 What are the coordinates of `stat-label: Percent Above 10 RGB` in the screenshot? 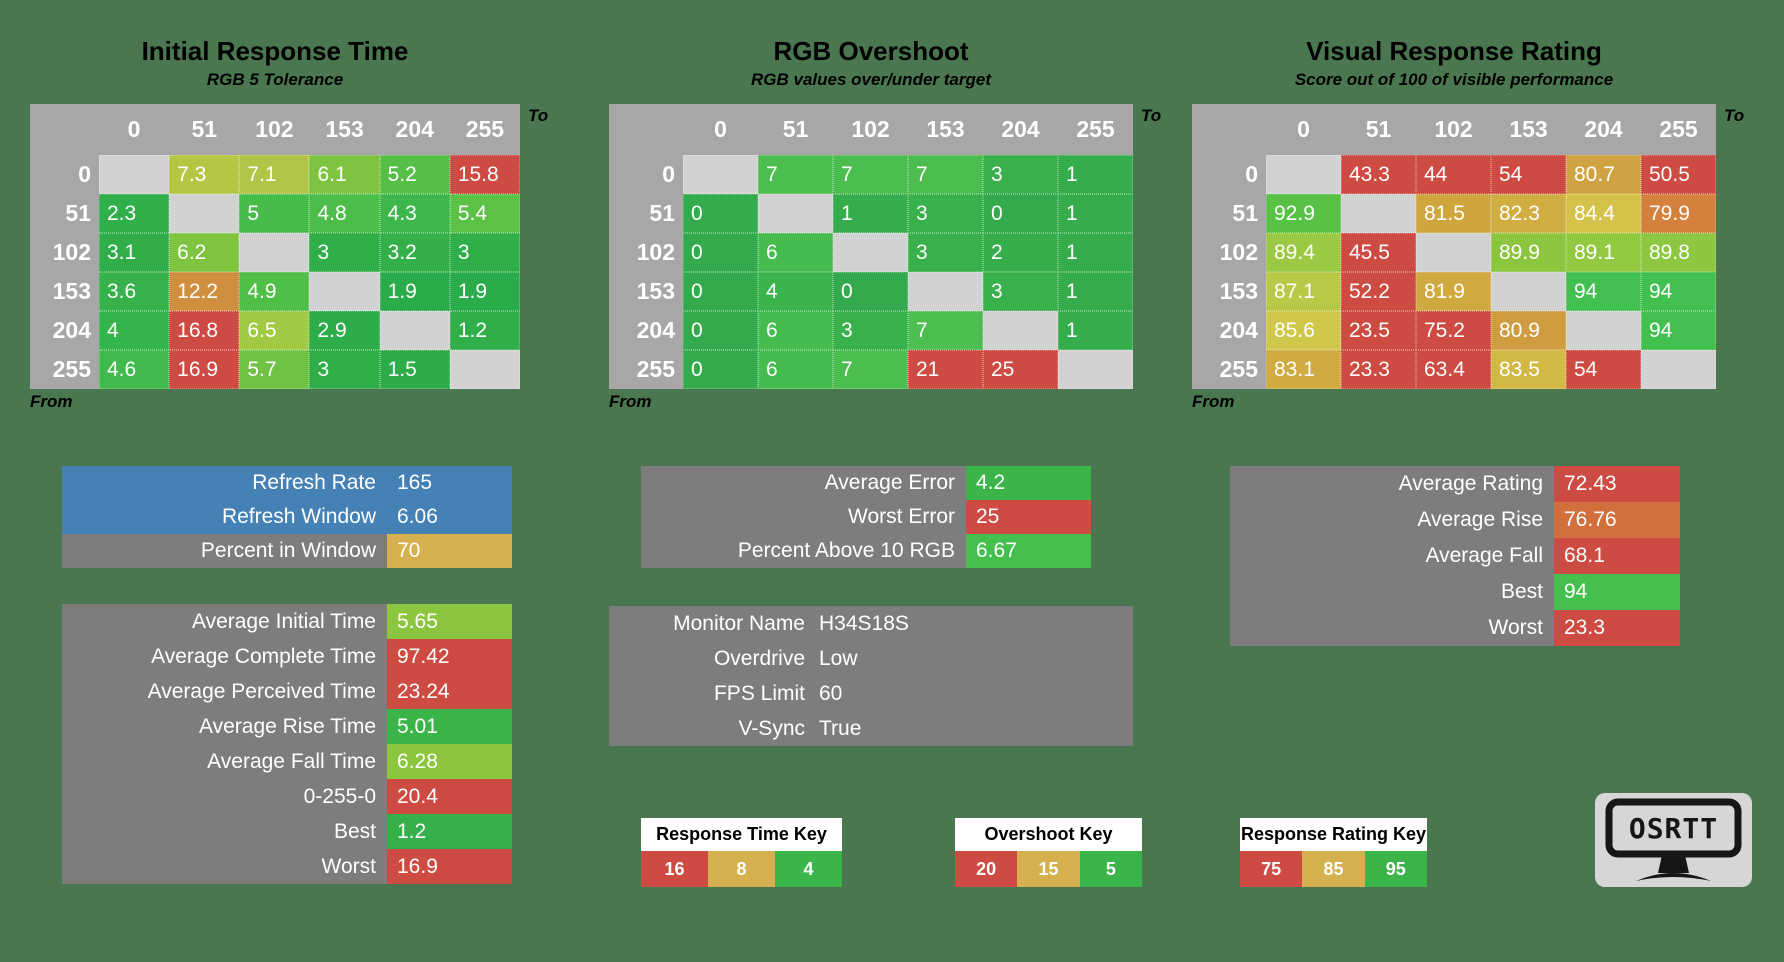 It's located at (803, 551).